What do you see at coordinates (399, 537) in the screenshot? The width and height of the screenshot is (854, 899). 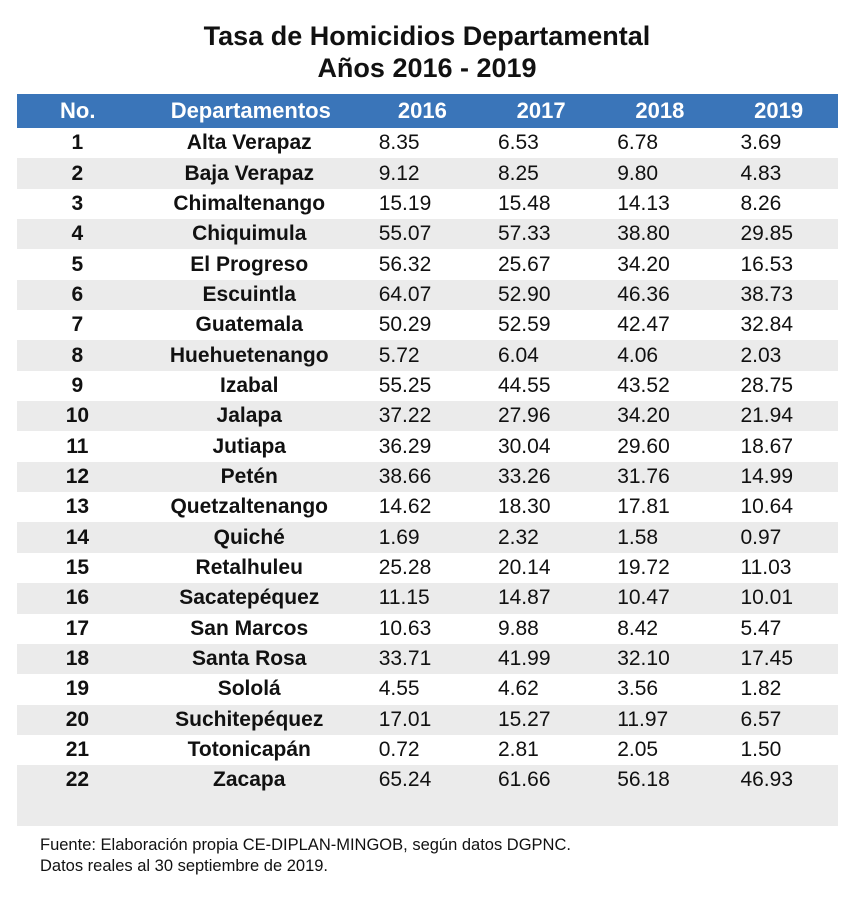 I see `cell-2016: 1.69` at bounding box center [399, 537].